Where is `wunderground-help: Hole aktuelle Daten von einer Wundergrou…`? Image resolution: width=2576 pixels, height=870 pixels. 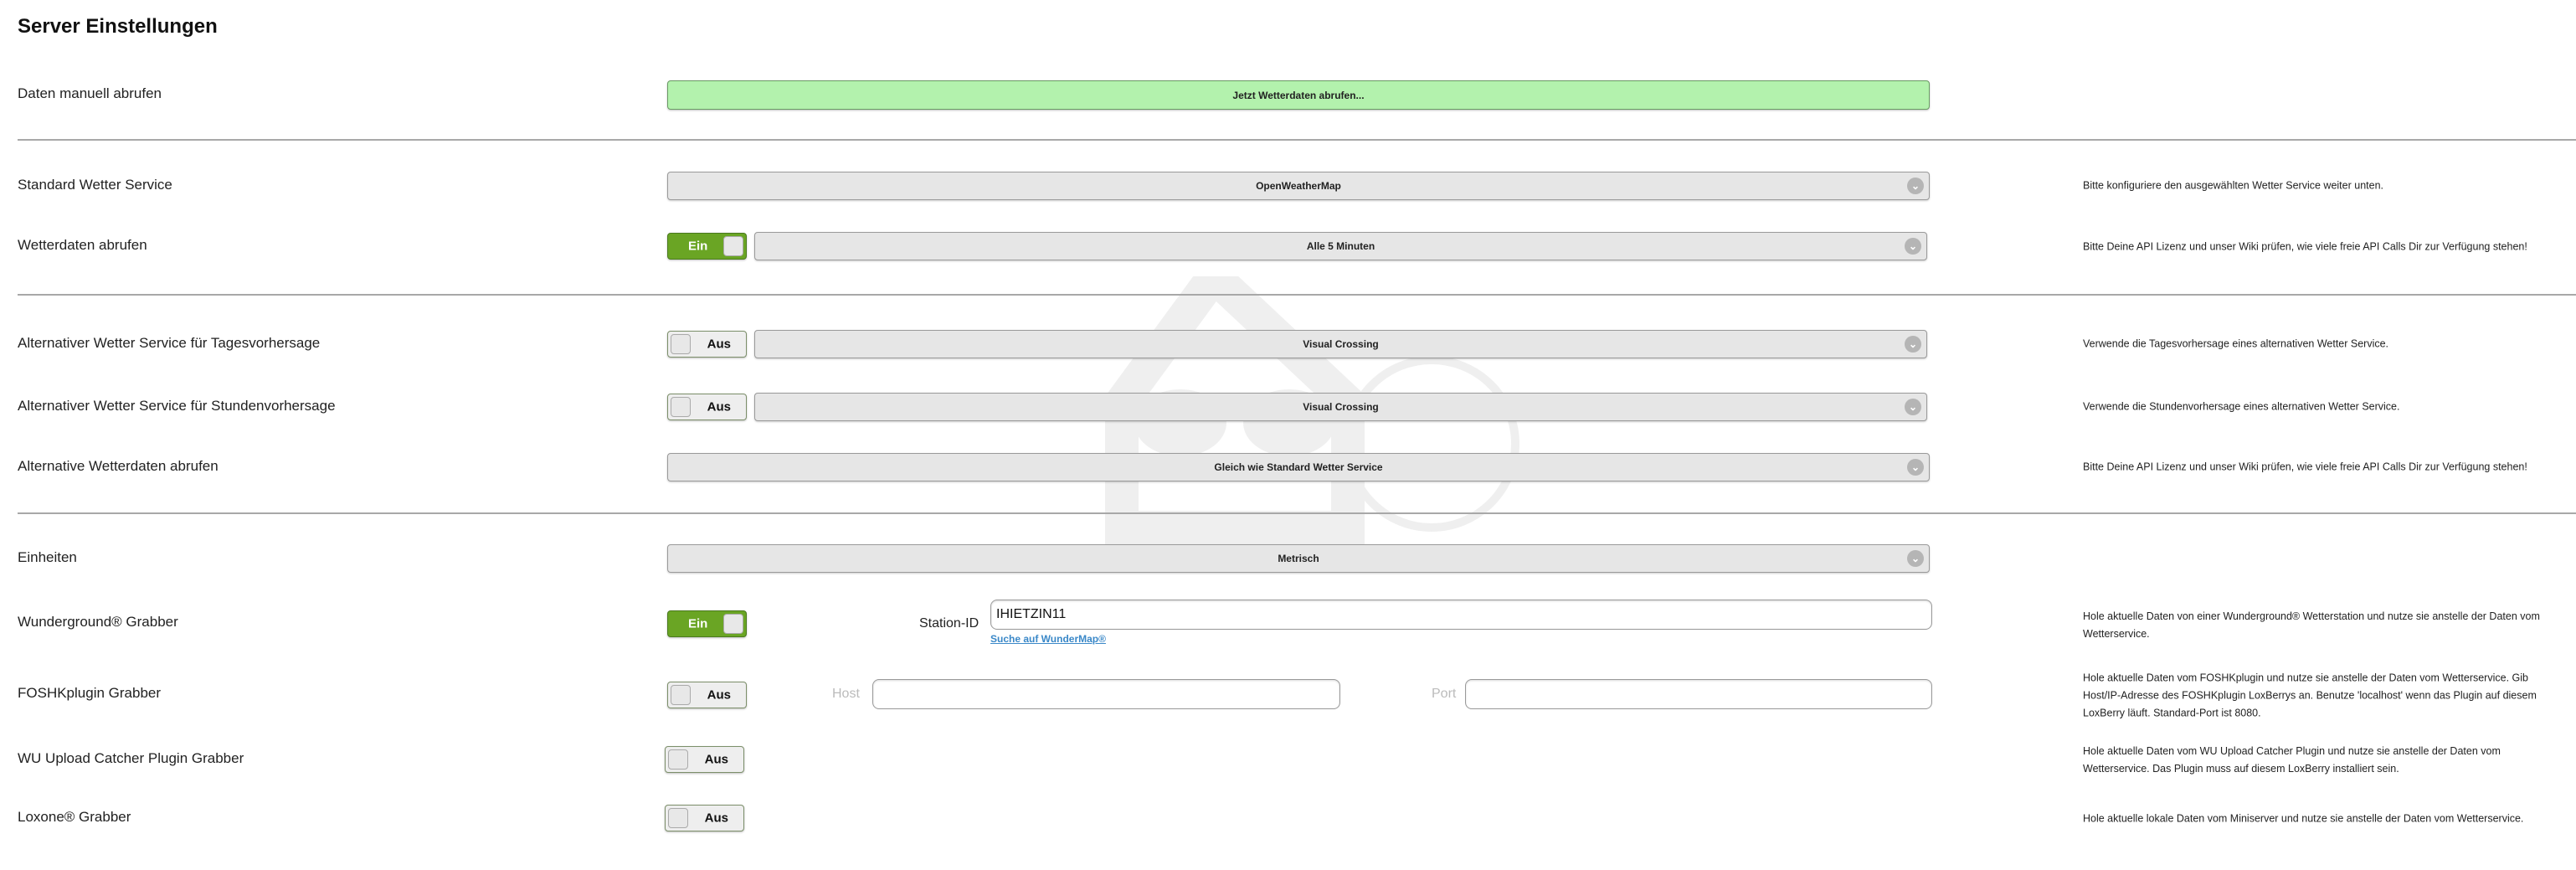
wunderground-help: Hole aktuelle Daten von einer Wundergrou… is located at coordinates (2311, 625).